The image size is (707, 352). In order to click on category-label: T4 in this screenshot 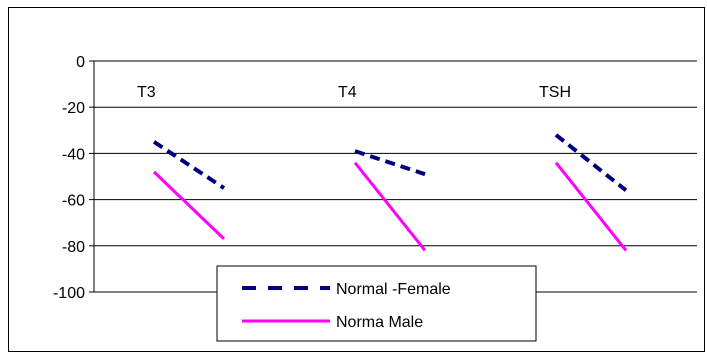, I will do `click(347, 92)`.